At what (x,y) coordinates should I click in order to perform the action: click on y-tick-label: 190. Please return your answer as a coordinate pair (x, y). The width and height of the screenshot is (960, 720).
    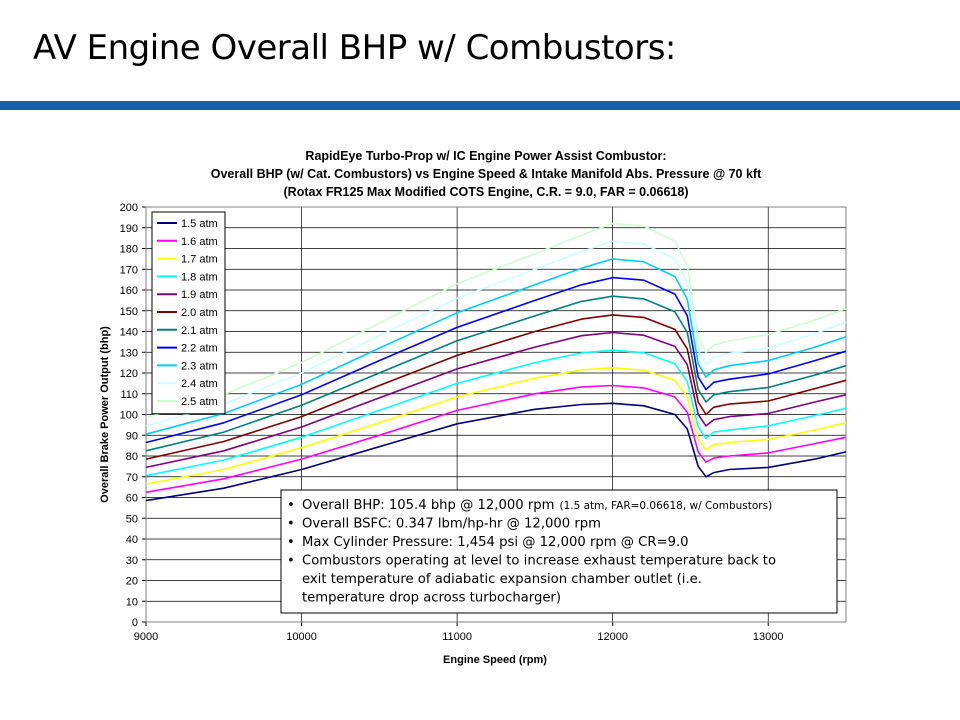
    Looking at the image, I should click on (129, 229).